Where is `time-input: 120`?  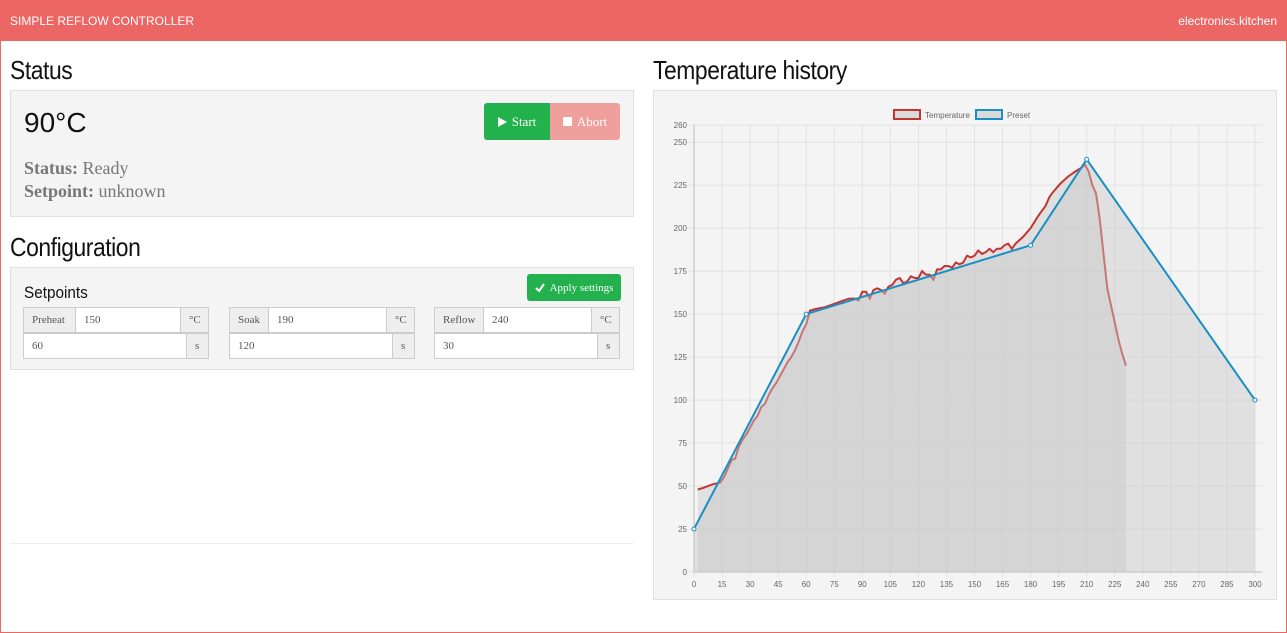
time-input: 120 is located at coordinates (311, 346).